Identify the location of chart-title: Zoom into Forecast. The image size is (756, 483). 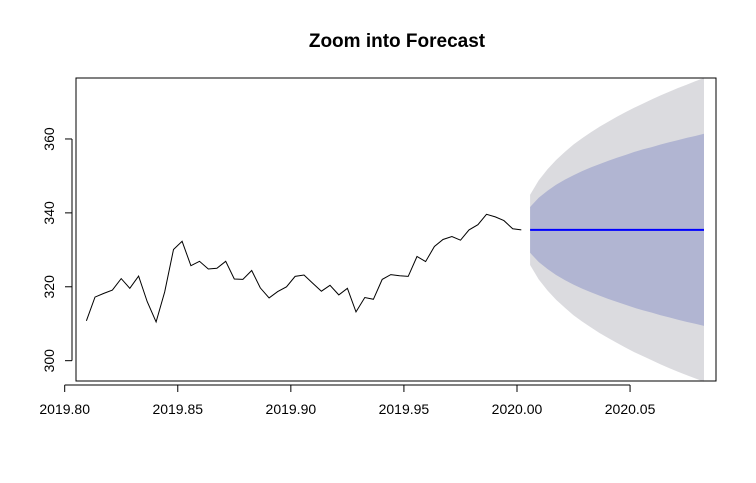
(397, 41).